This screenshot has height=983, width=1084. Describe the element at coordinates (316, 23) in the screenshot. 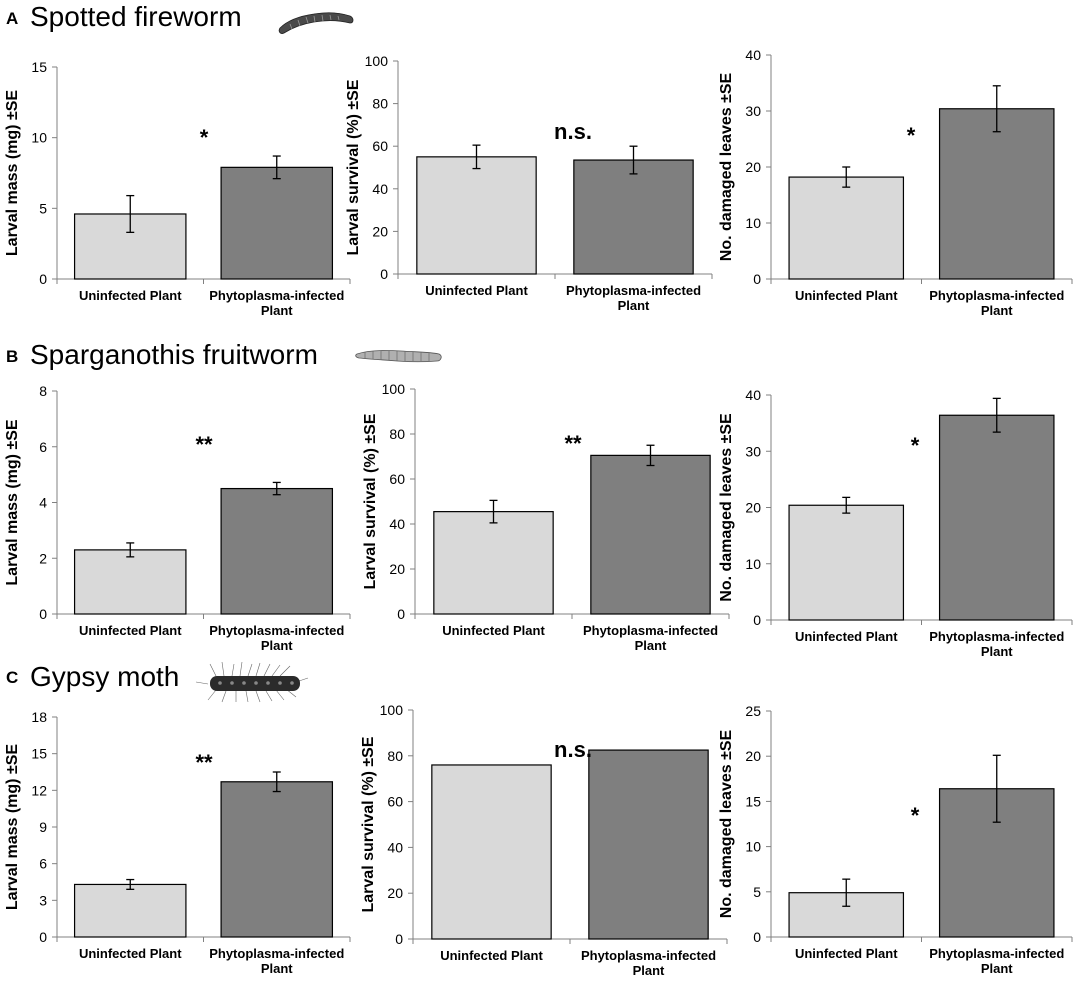

I see `smooth-caterpillar-icon` at that location.